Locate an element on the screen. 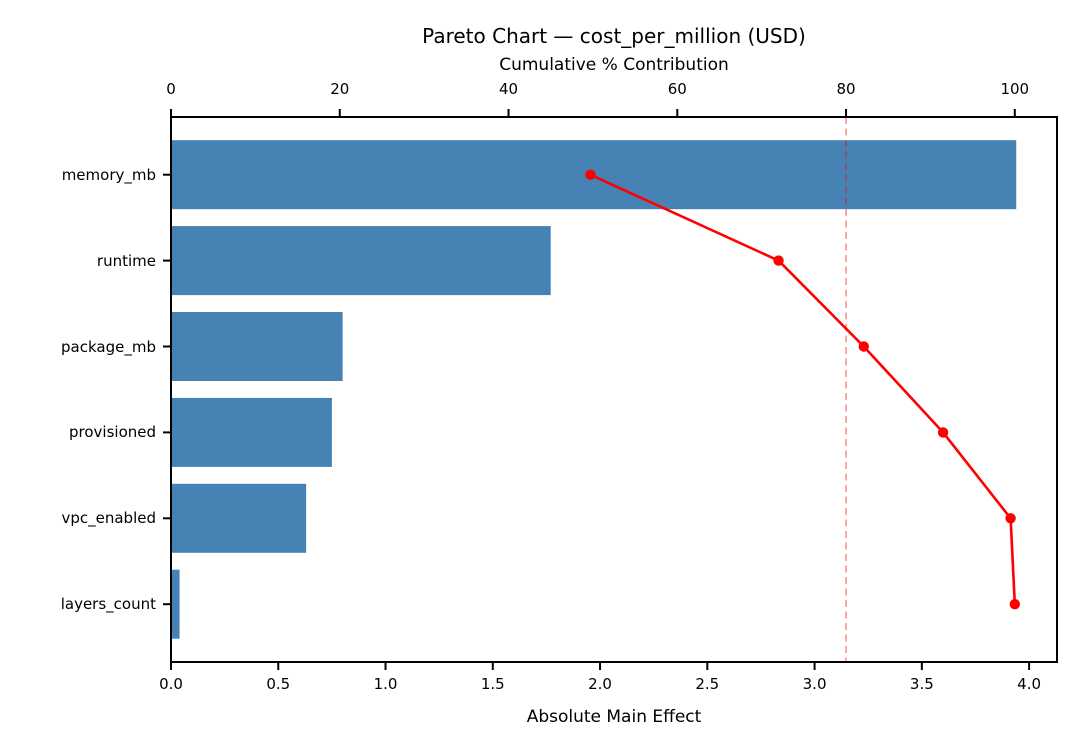 This screenshot has width=1080, height=750. bottom-tick-label: 4.0 is located at coordinates (1029, 684).